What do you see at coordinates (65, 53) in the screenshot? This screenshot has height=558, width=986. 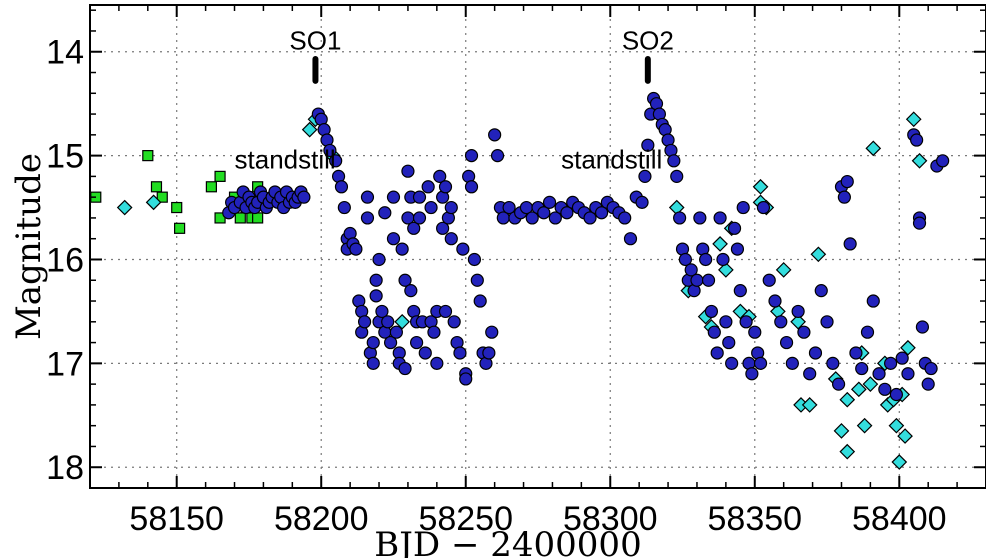 I see `y-tick-label: 14` at bounding box center [65, 53].